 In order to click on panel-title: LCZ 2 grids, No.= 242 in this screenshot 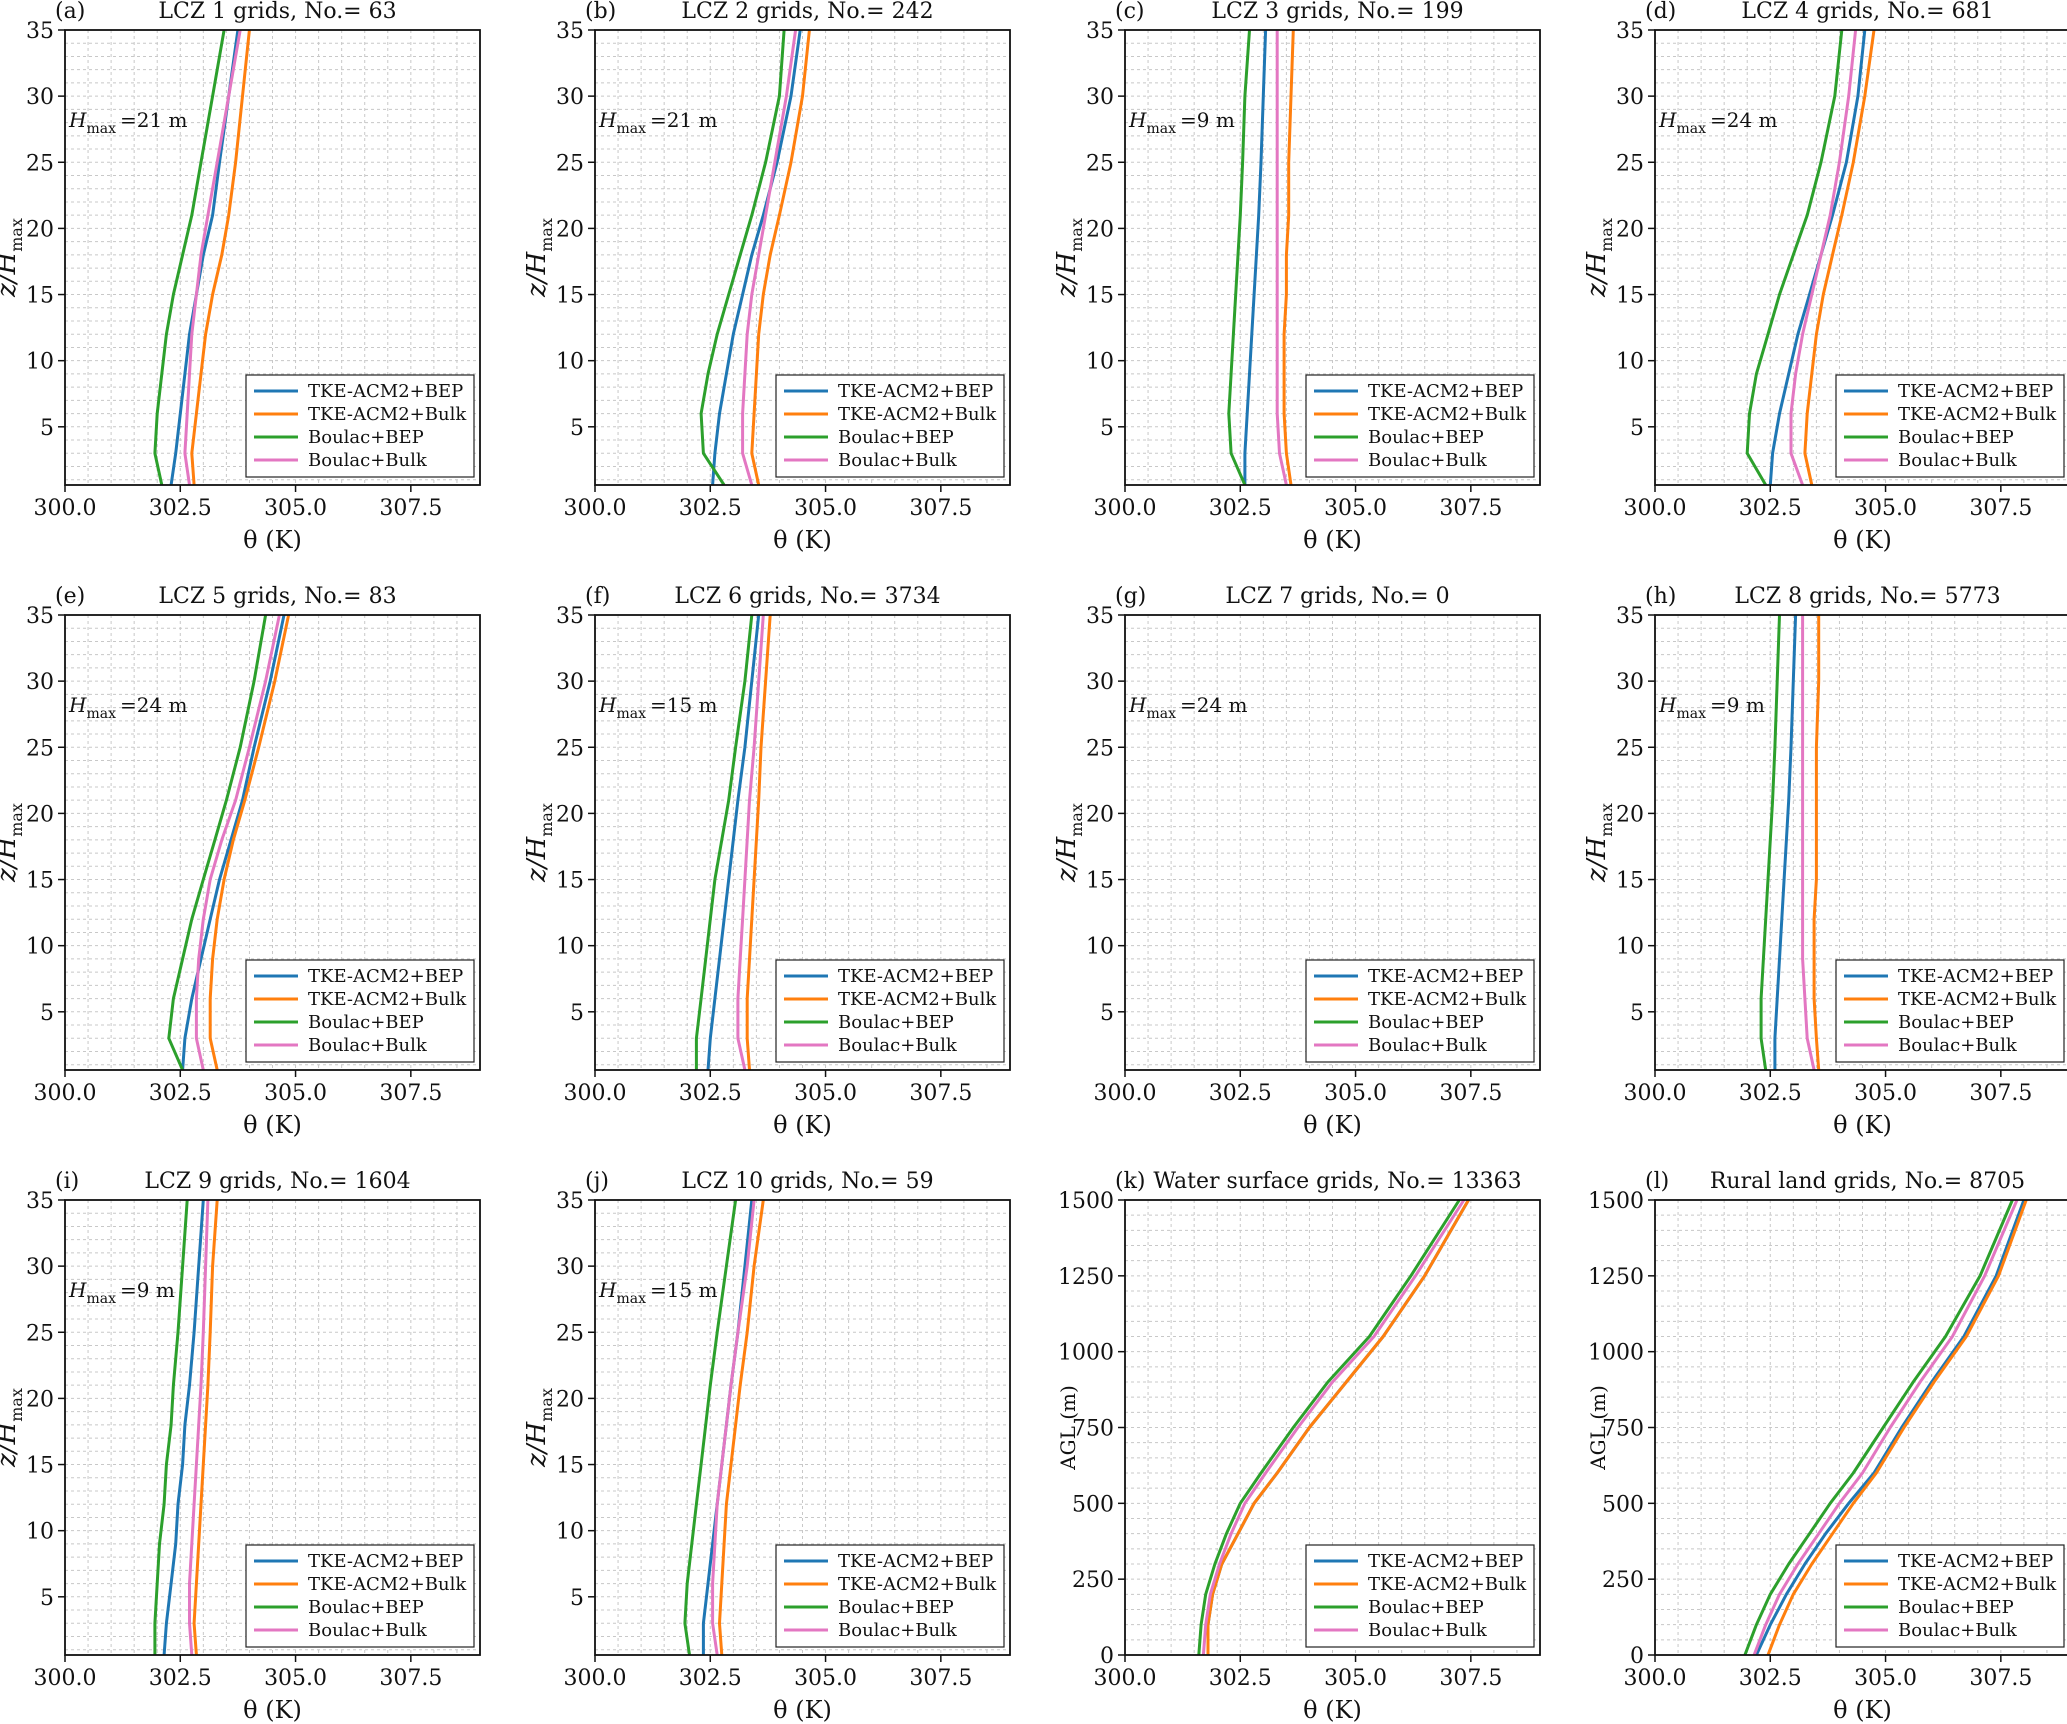, I will do `click(807, 12)`.